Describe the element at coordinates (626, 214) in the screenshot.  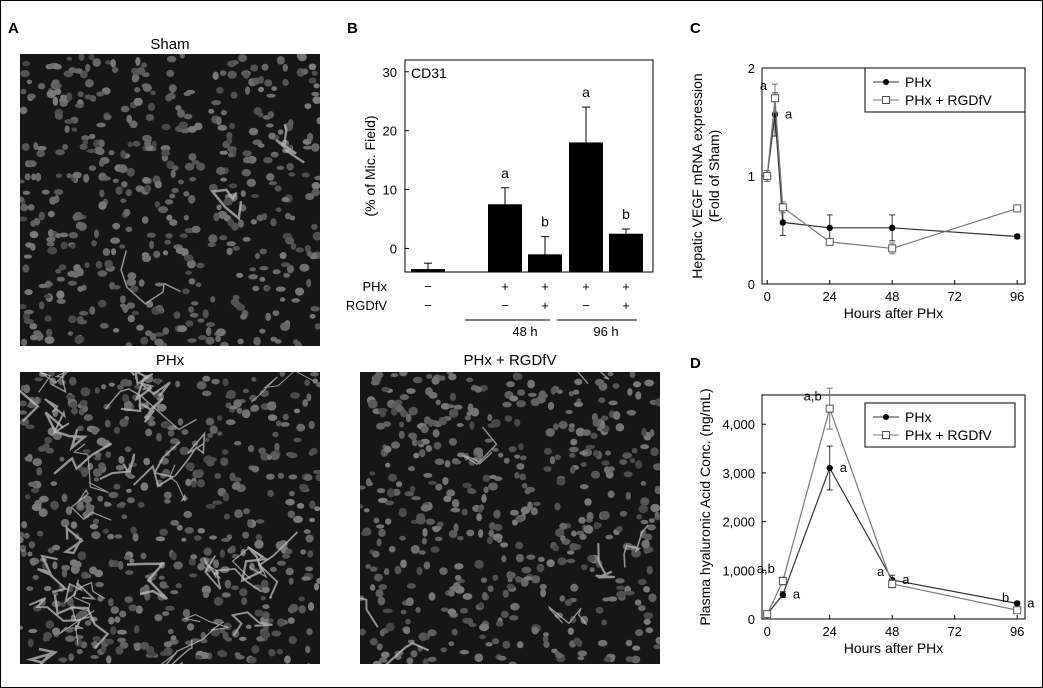
I see `significance-label: b` at that location.